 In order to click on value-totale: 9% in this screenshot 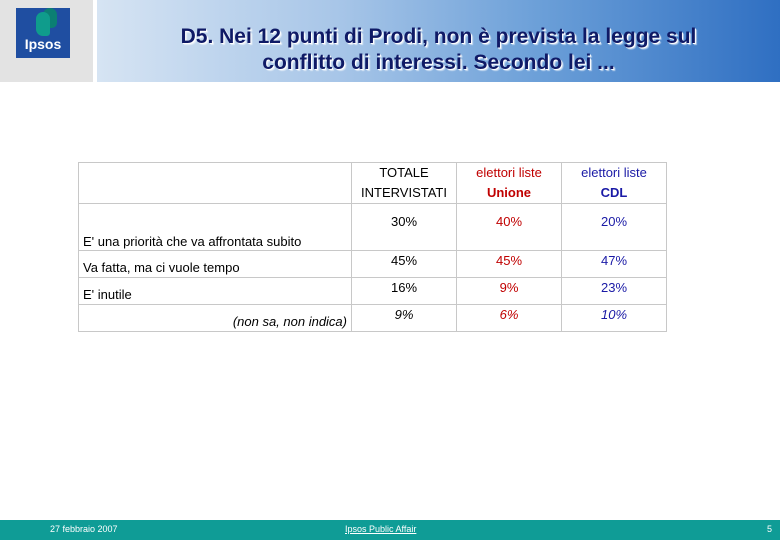, I will do `click(404, 318)`.